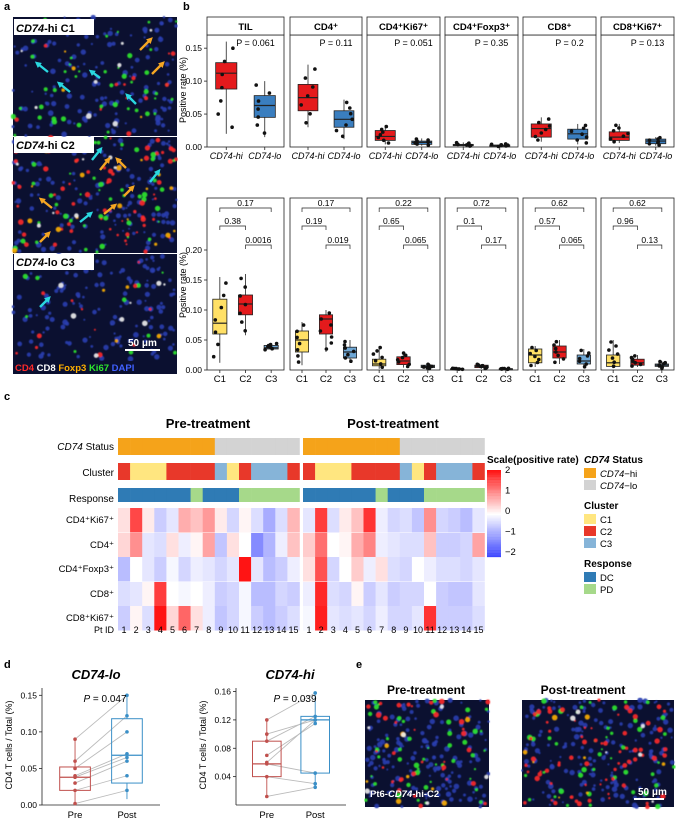 Image resolution: width=676 pixels, height=827 pixels. What do you see at coordinates (127, 747) in the screenshot?
I see `box-post` at bounding box center [127, 747].